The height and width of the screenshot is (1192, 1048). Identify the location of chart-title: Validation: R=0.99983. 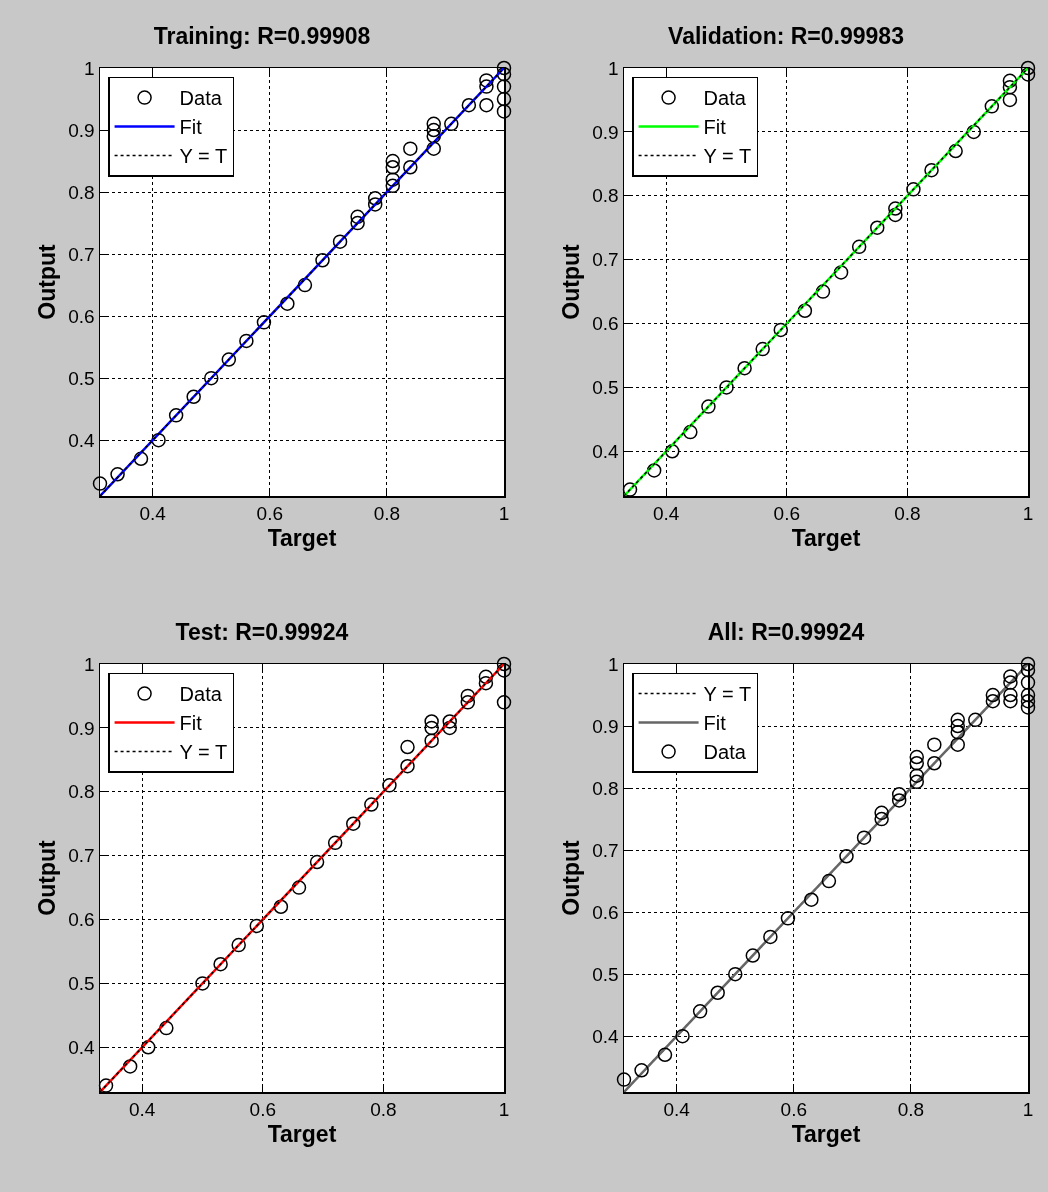
(786, 35).